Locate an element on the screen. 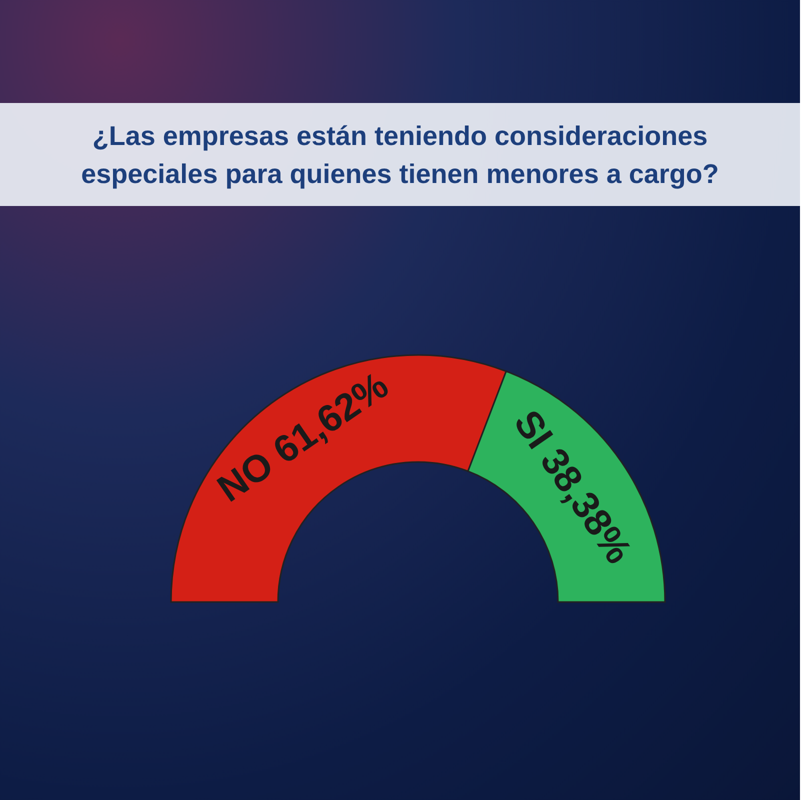 This screenshot has height=800, width=801. chart-title: ¿Las empresas están teniendo consideraciones especiales para quienes tienen menores a cargo? is located at coordinates (400, 155).